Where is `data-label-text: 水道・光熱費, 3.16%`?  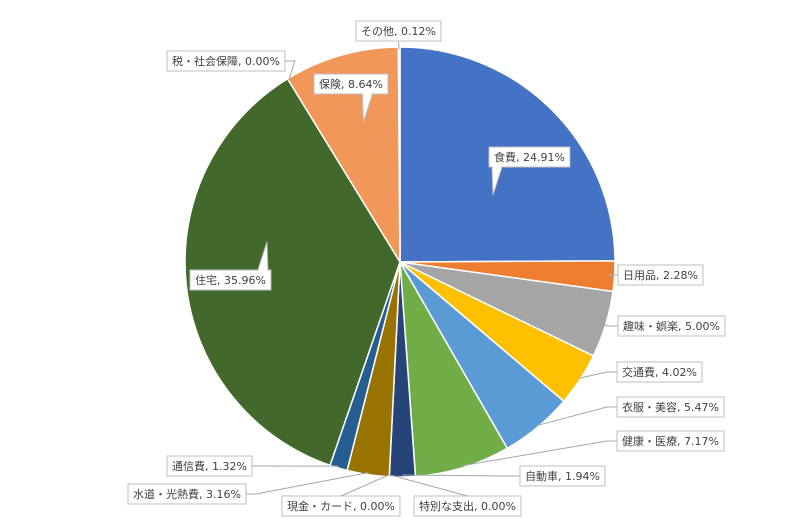 data-label-text: 水道・光熱費, 3.16% is located at coordinates (187, 494).